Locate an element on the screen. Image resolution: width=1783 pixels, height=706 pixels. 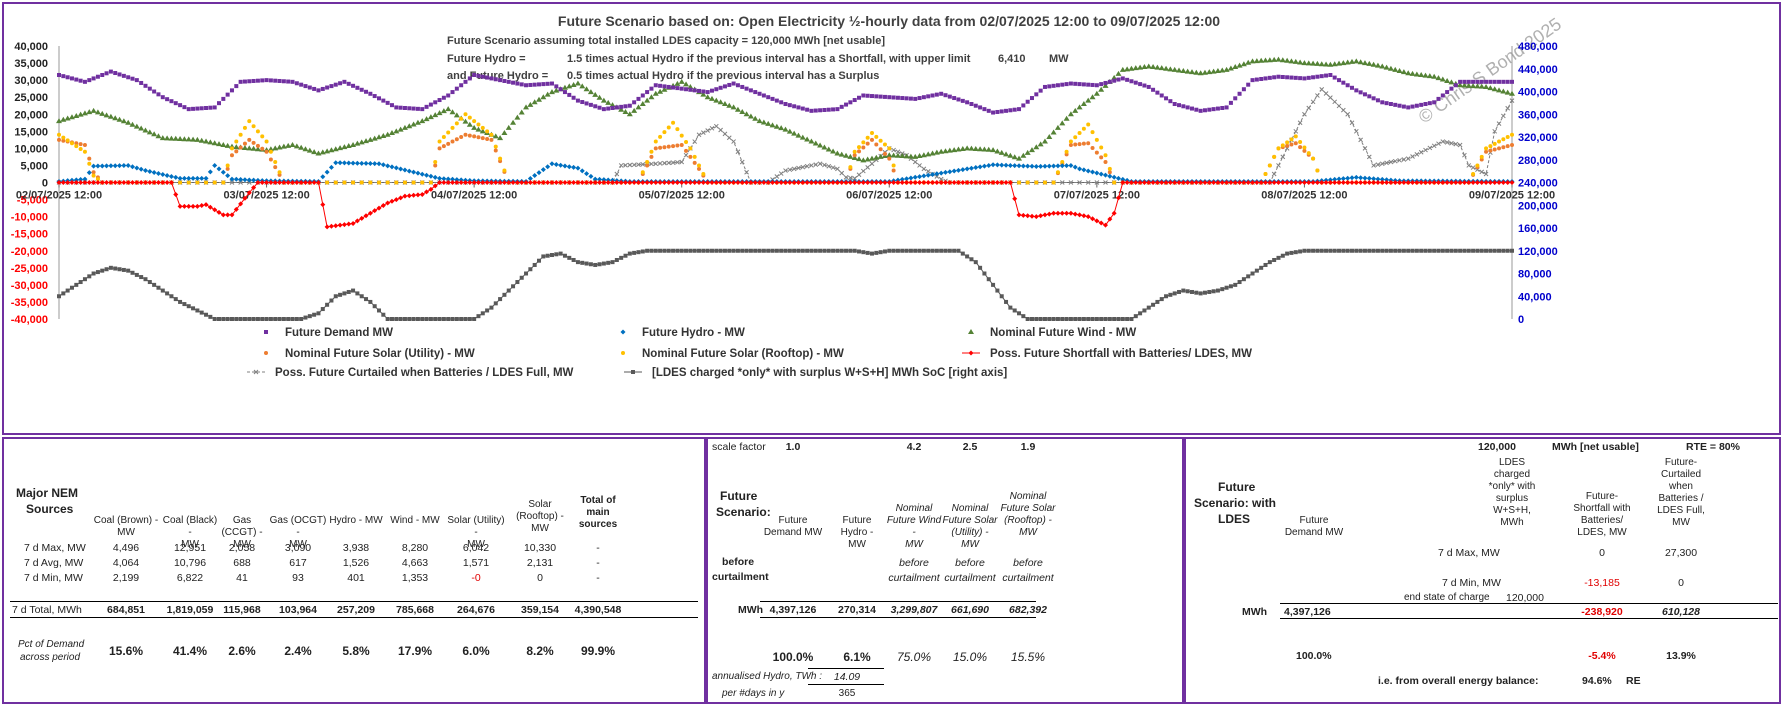
annual-hydro-label: annualised Hydro, TWh : is located at coordinates (767, 676).